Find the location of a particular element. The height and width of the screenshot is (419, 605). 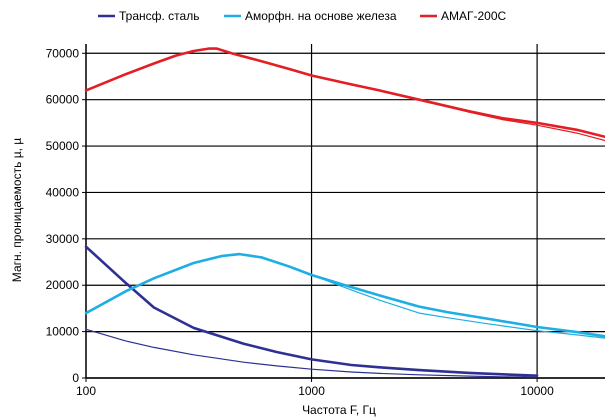

y-tick-label: 60000 is located at coordinates (63, 100).